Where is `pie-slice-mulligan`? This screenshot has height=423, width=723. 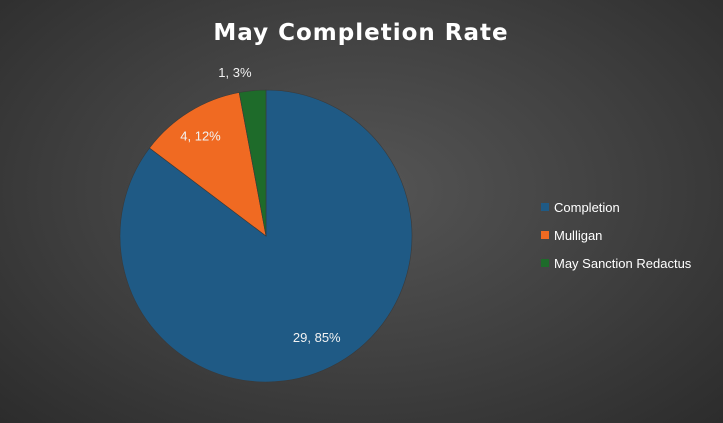 pie-slice-mulligan is located at coordinates (208, 164).